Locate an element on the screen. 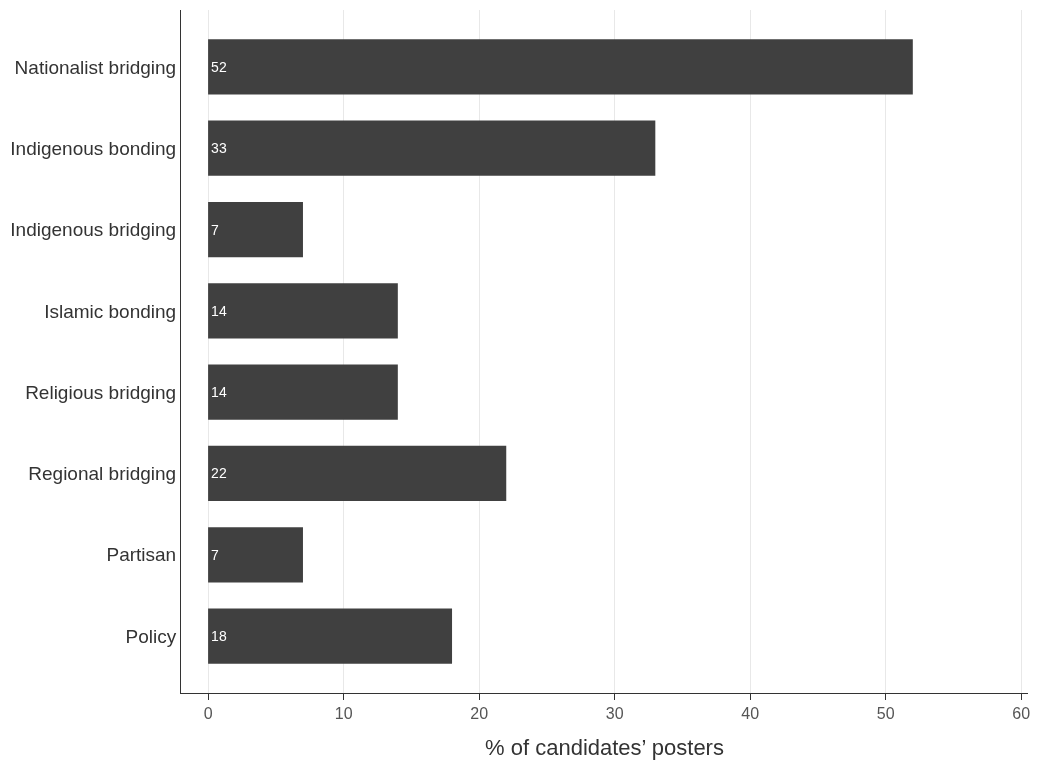 The height and width of the screenshot is (766, 1058). y-tick-label: Indigenous bonding is located at coordinates (93, 148).